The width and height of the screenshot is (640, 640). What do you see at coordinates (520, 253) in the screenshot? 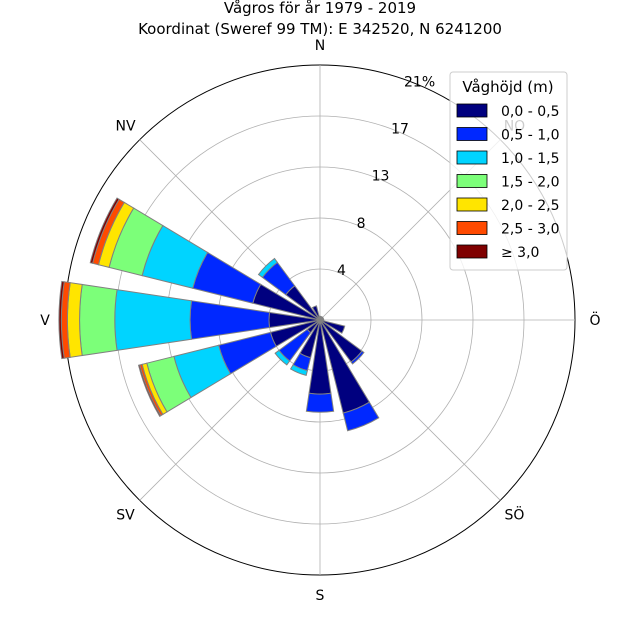
I see `legend-label: ≥ 3,0` at bounding box center [520, 253].